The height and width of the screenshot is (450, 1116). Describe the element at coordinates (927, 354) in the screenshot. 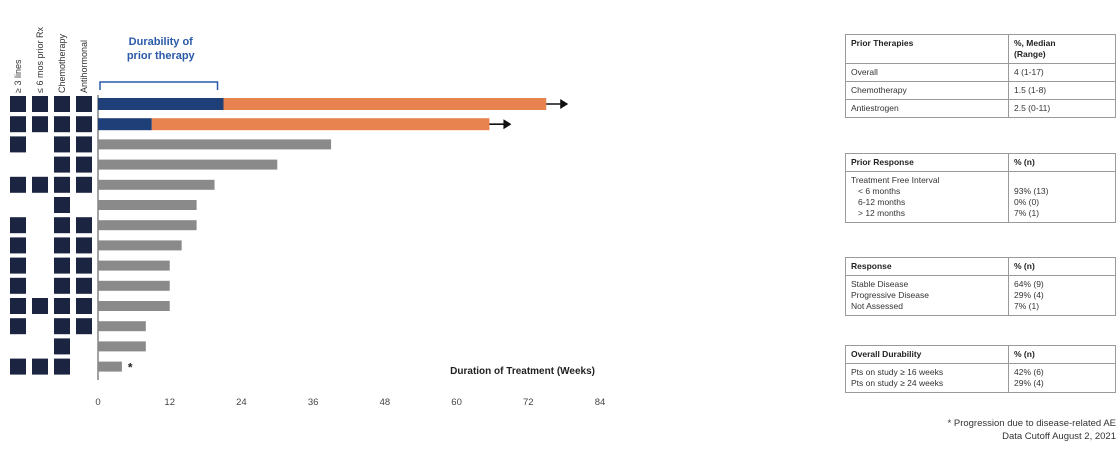

I see `overall-durability-header: Overall Durability` at that location.